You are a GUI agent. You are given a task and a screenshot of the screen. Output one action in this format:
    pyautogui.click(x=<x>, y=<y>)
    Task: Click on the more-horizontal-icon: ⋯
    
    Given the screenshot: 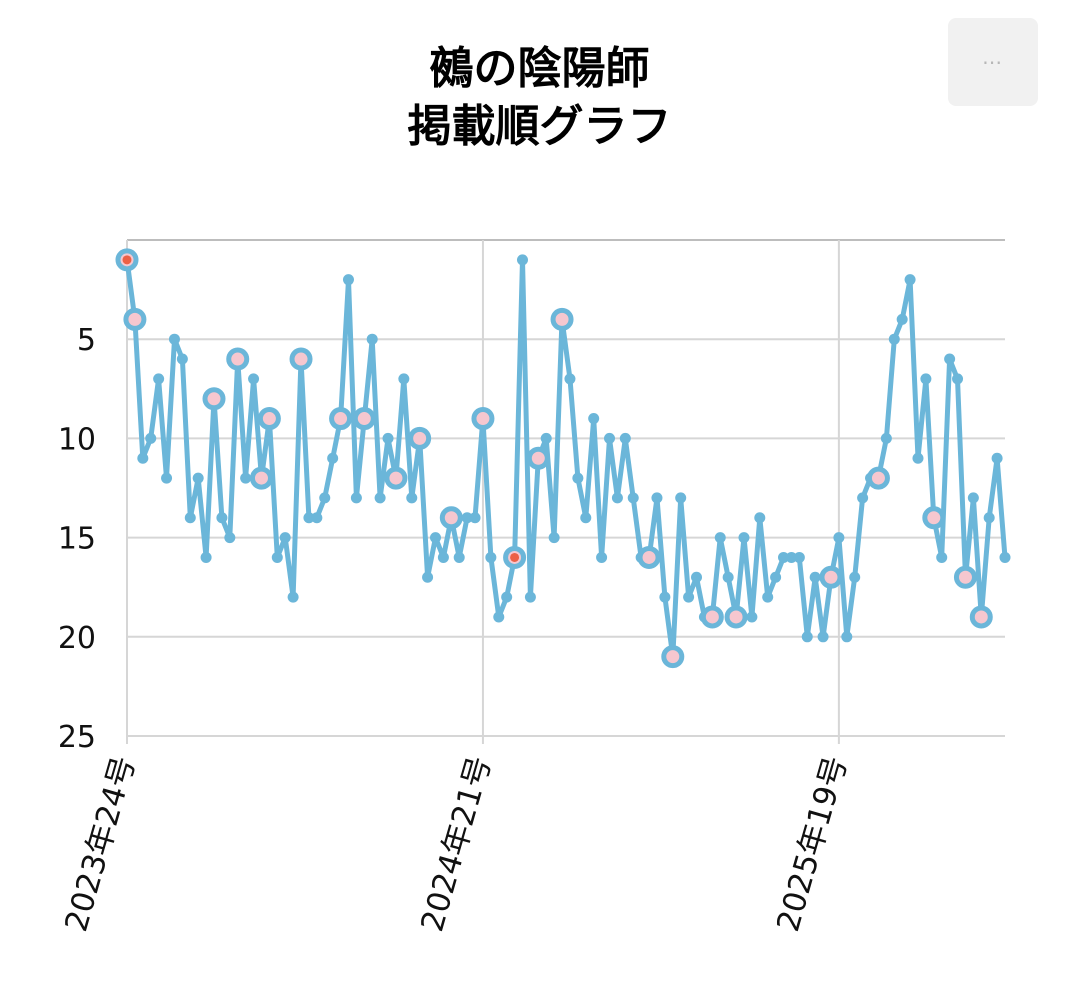 What is the action you would take?
    pyautogui.click(x=993, y=62)
    